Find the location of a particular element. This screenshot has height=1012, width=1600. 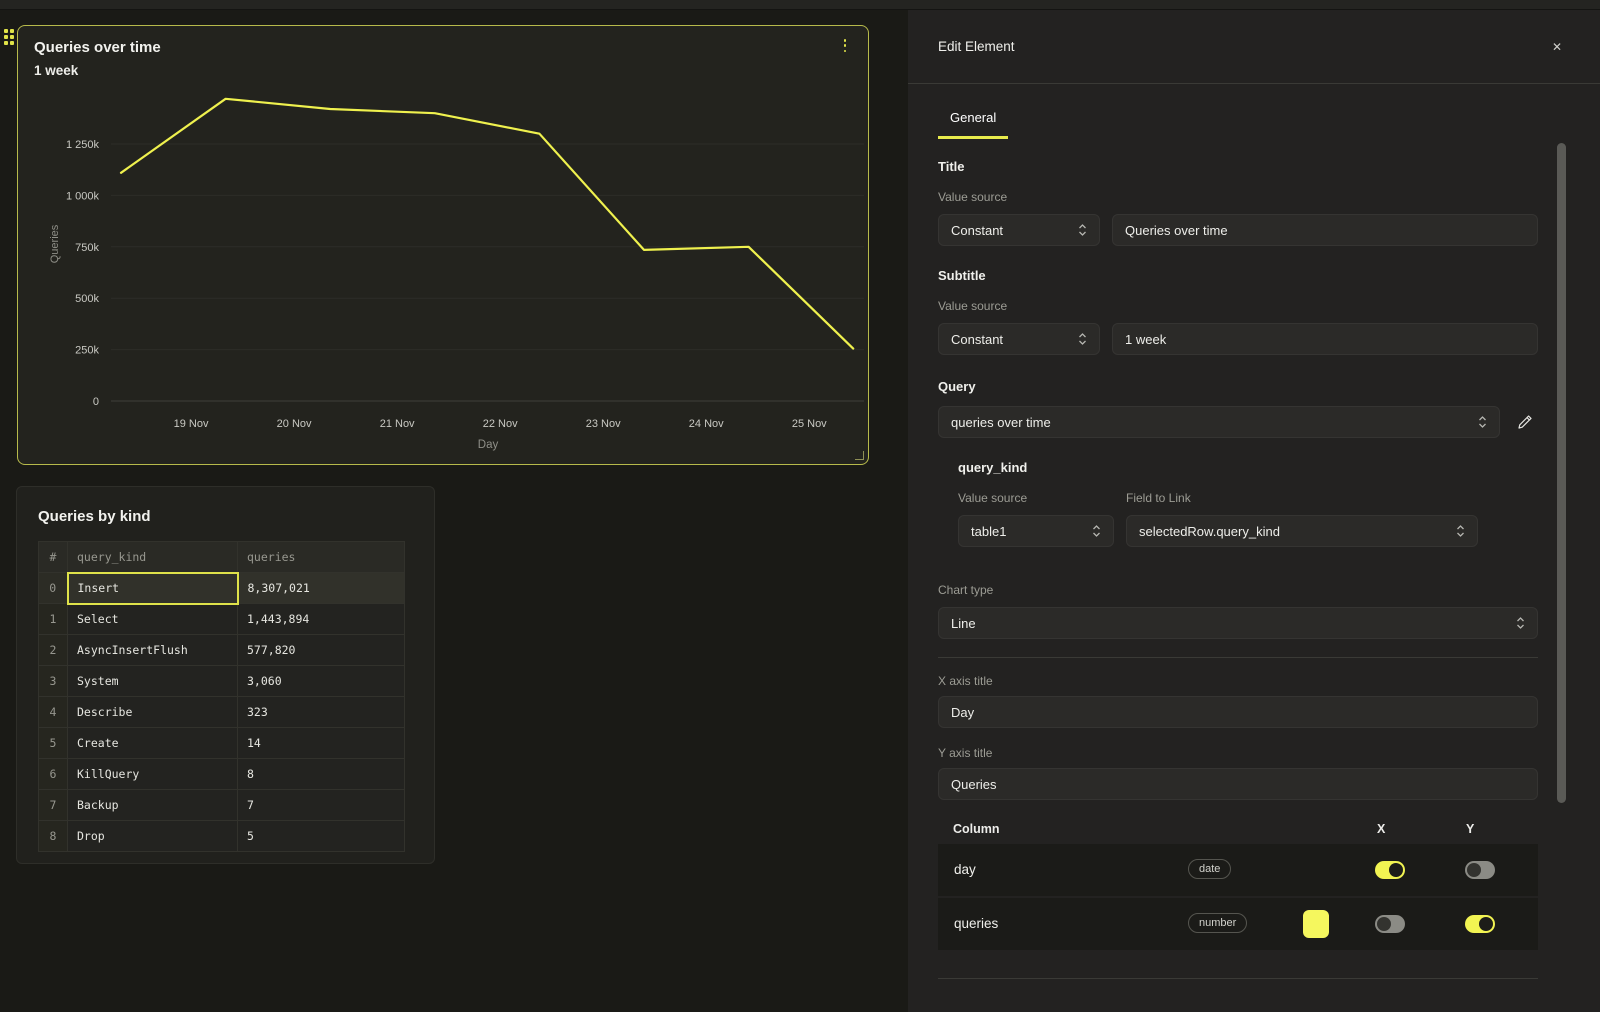

subtitle-source-value: Constant is located at coordinates (977, 339).